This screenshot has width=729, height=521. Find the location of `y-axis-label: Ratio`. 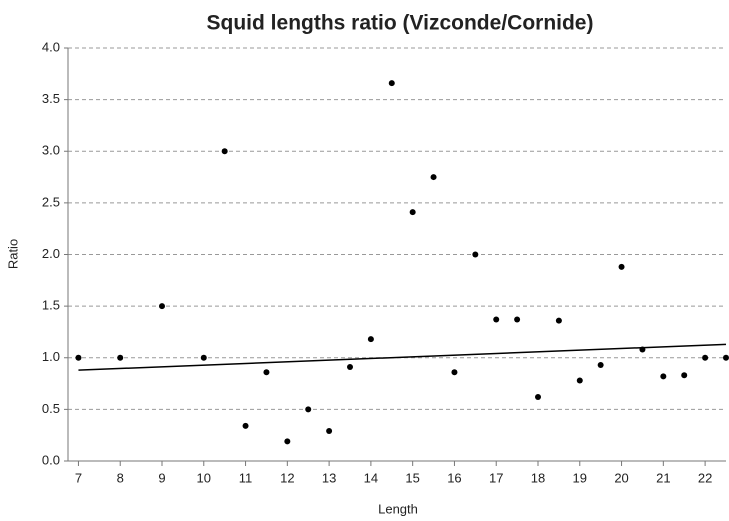

y-axis-label: Ratio is located at coordinates (12, 254).